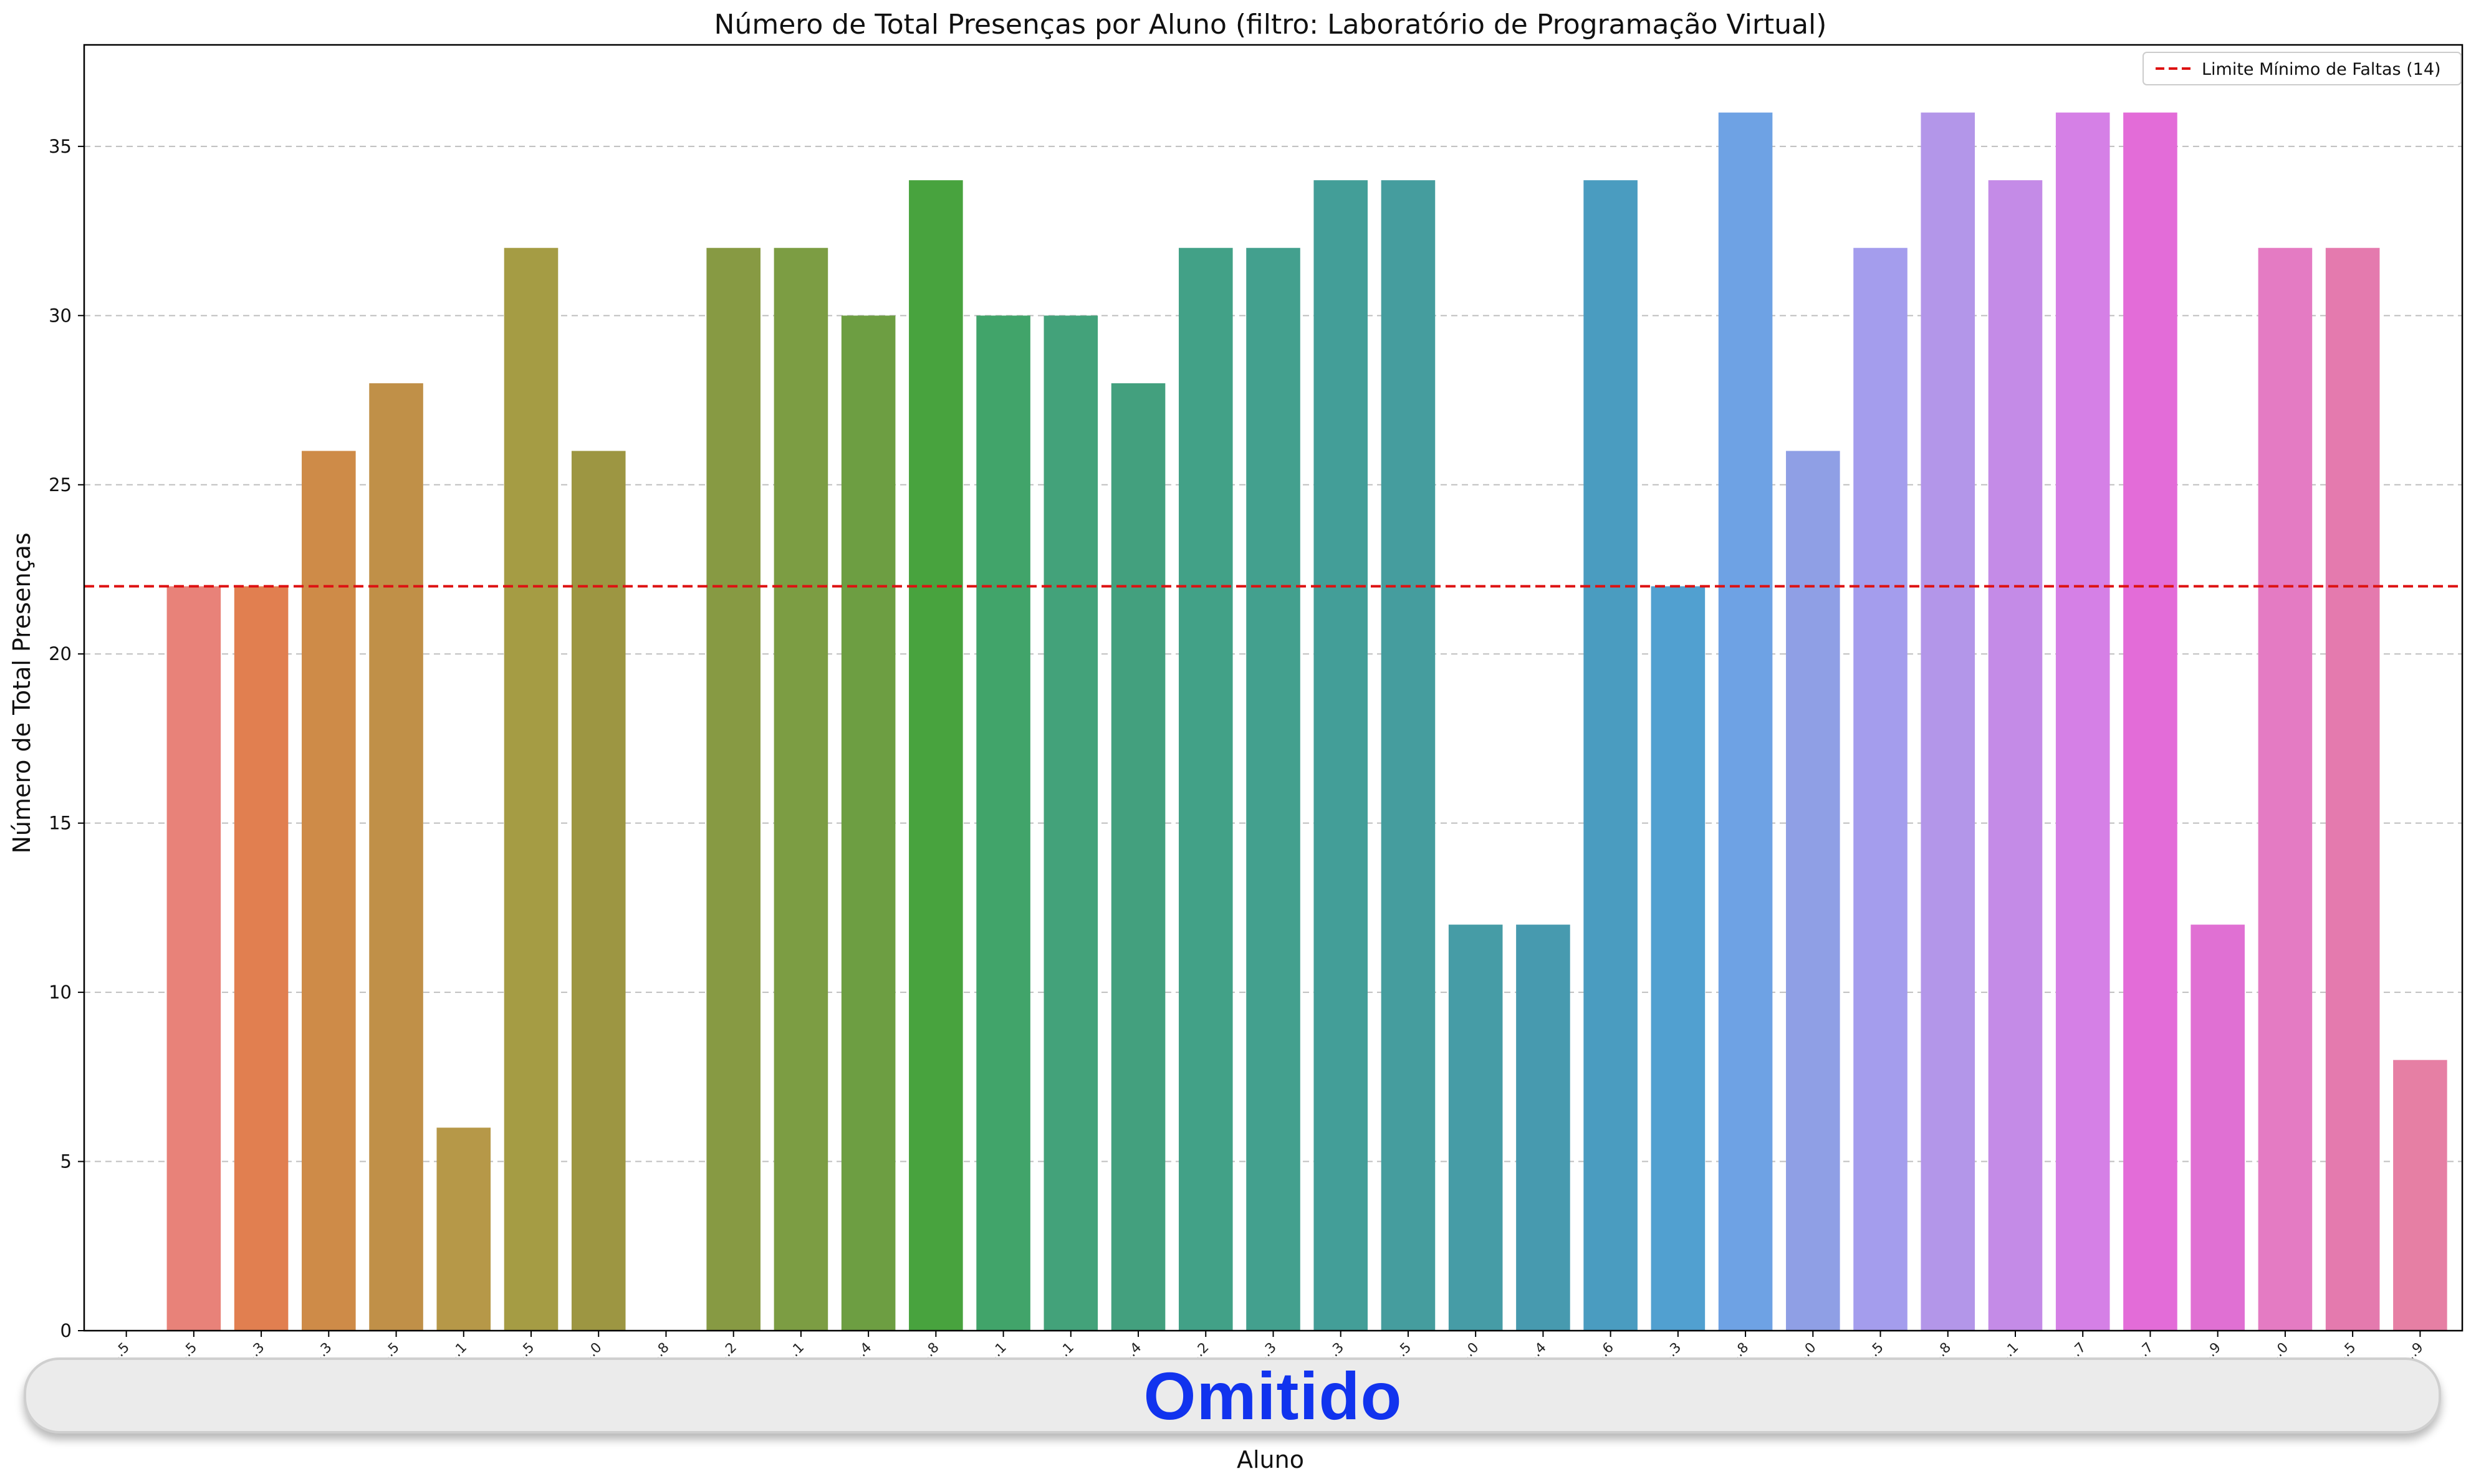 This screenshot has width=2476, height=1484. Describe the element at coordinates (1273, 1395) in the screenshot. I see `redaction-label: Omitido` at that location.